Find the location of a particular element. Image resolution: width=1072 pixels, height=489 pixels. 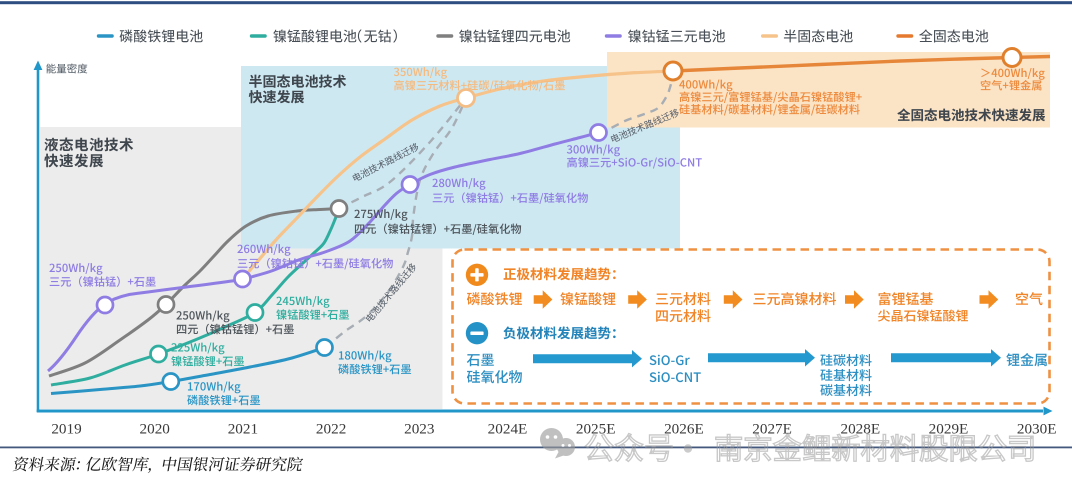

svg-text: 2028E is located at coordinates (860, 429).